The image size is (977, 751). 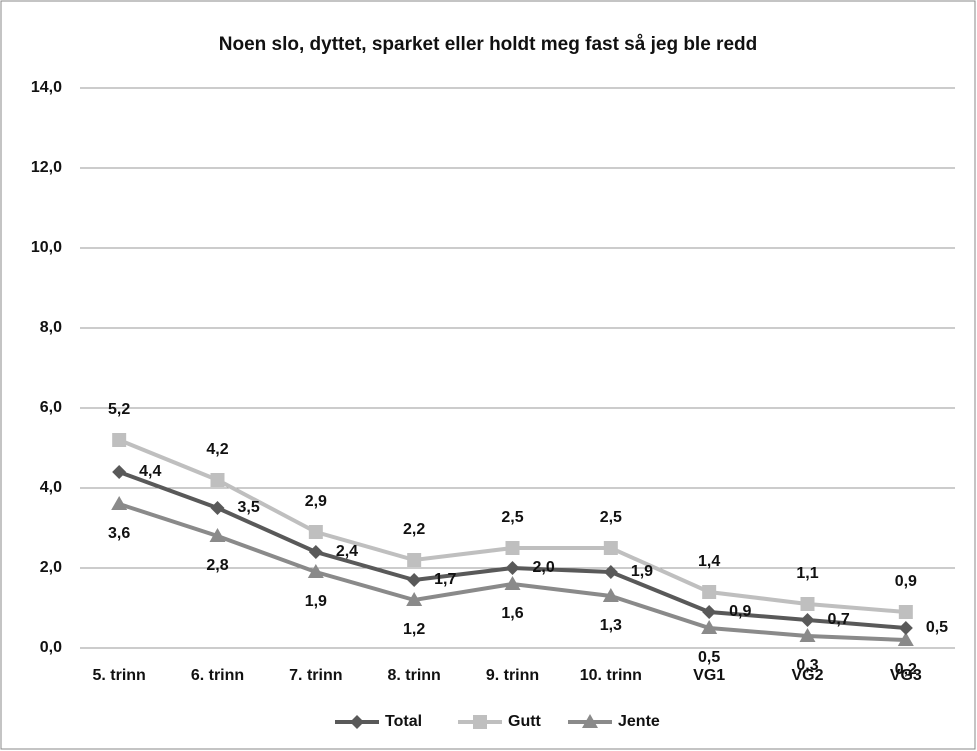 What do you see at coordinates (414, 529) in the screenshot?
I see `data-label: 2,2` at bounding box center [414, 529].